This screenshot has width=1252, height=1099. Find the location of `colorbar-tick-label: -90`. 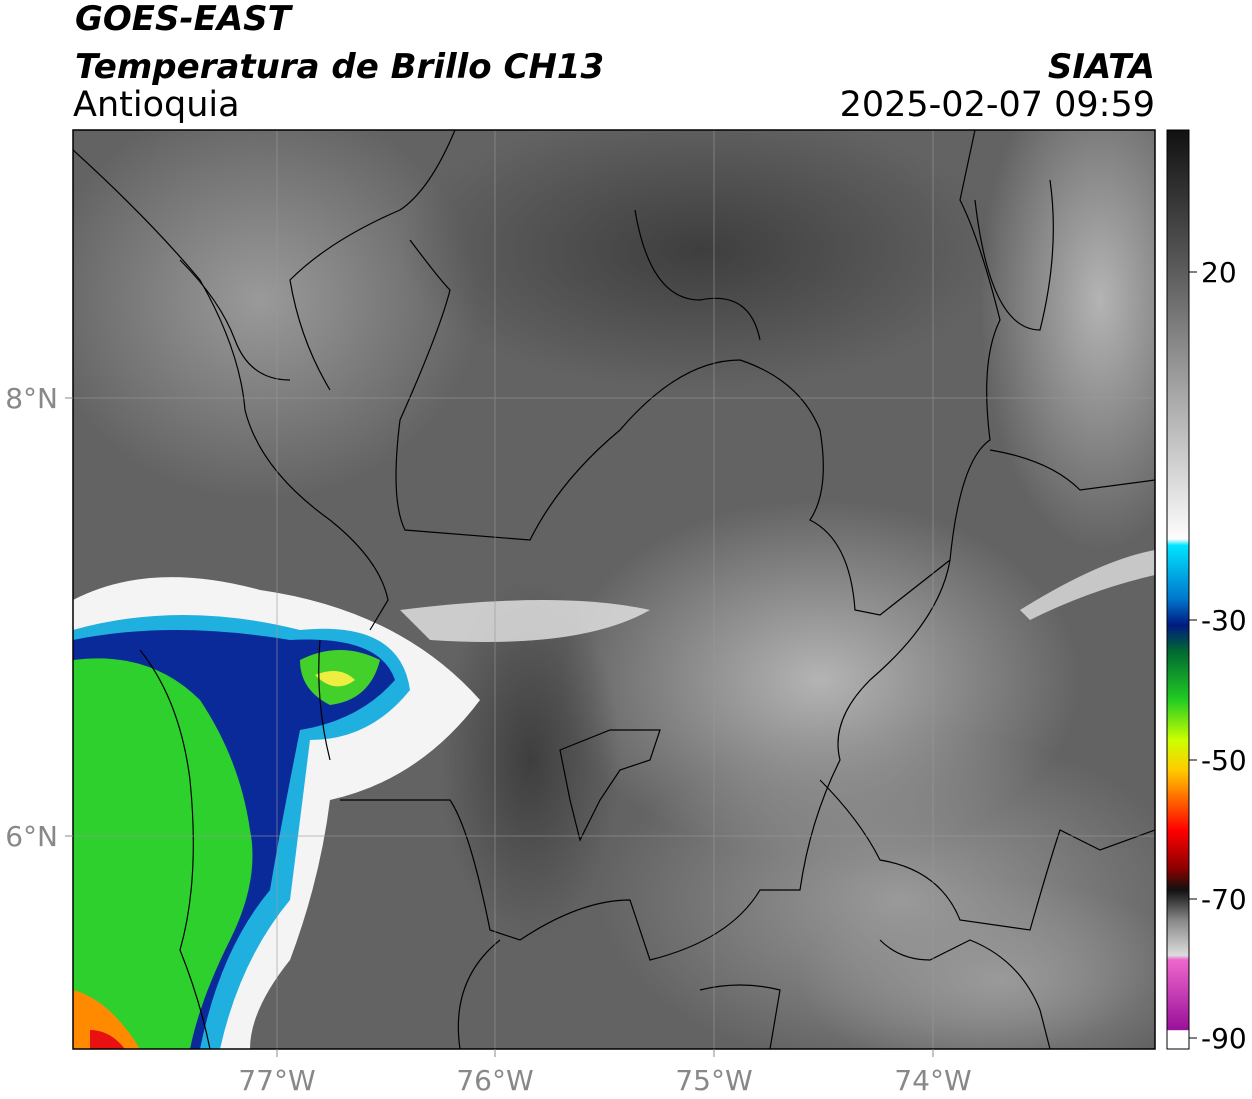

colorbar-tick-label: -90 is located at coordinates (1224, 1038).